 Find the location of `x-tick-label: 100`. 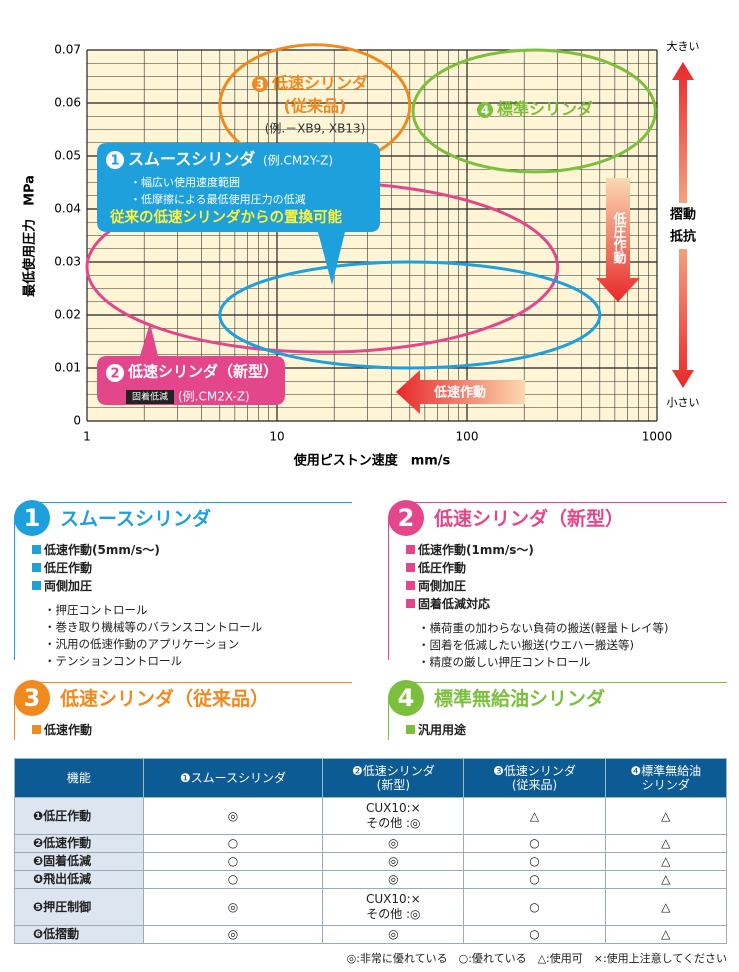

x-tick-label: 100 is located at coordinates (467, 437).